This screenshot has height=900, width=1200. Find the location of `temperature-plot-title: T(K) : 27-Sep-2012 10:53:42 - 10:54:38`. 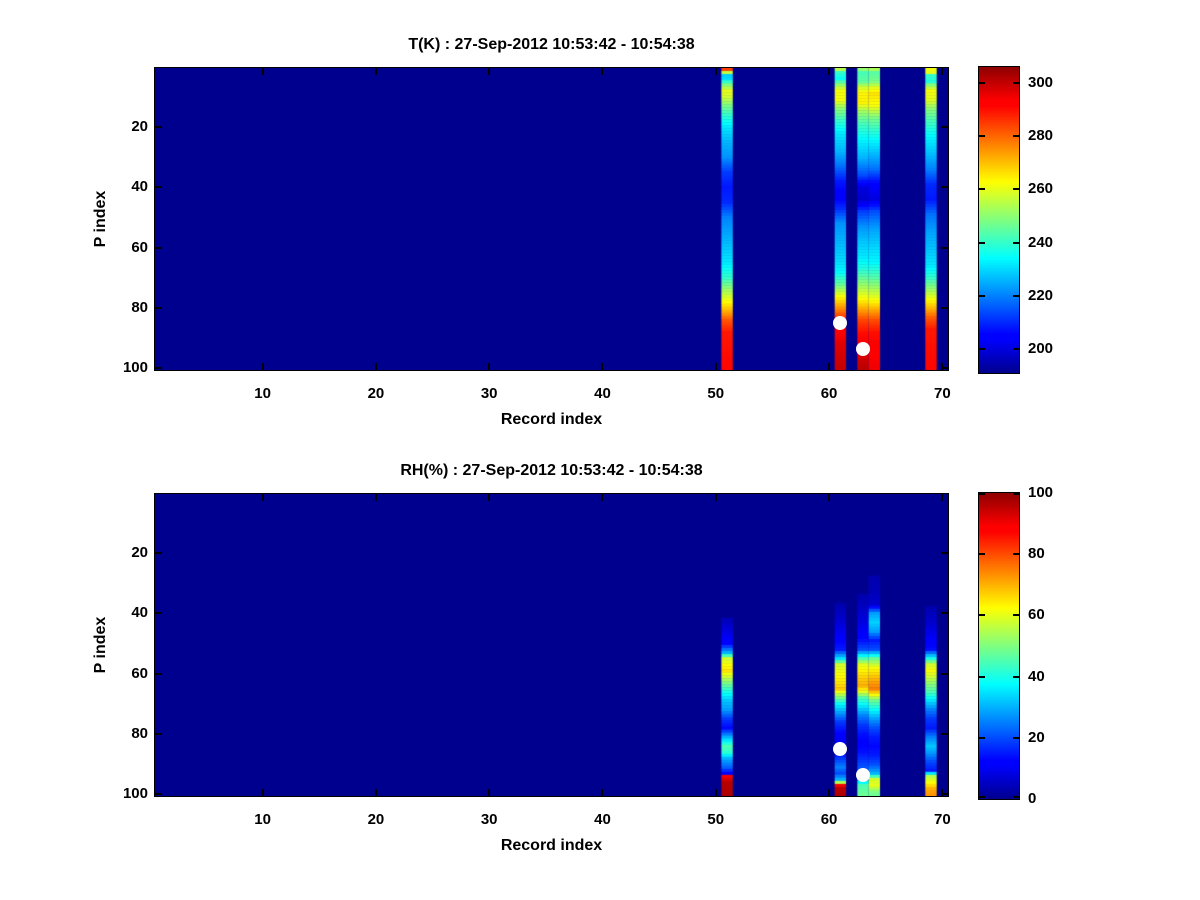

temperature-plot-title: T(K) : 27-Sep-2012 10:53:42 - 10:54:38 is located at coordinates (551, 44).